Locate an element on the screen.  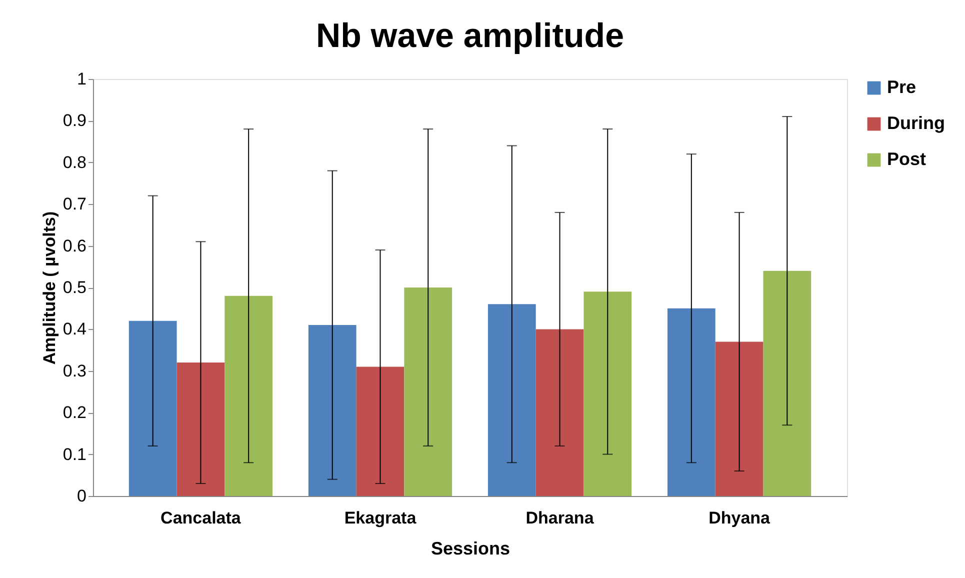
y-tick-label: 0.1 is located at coordinates (74, 454).